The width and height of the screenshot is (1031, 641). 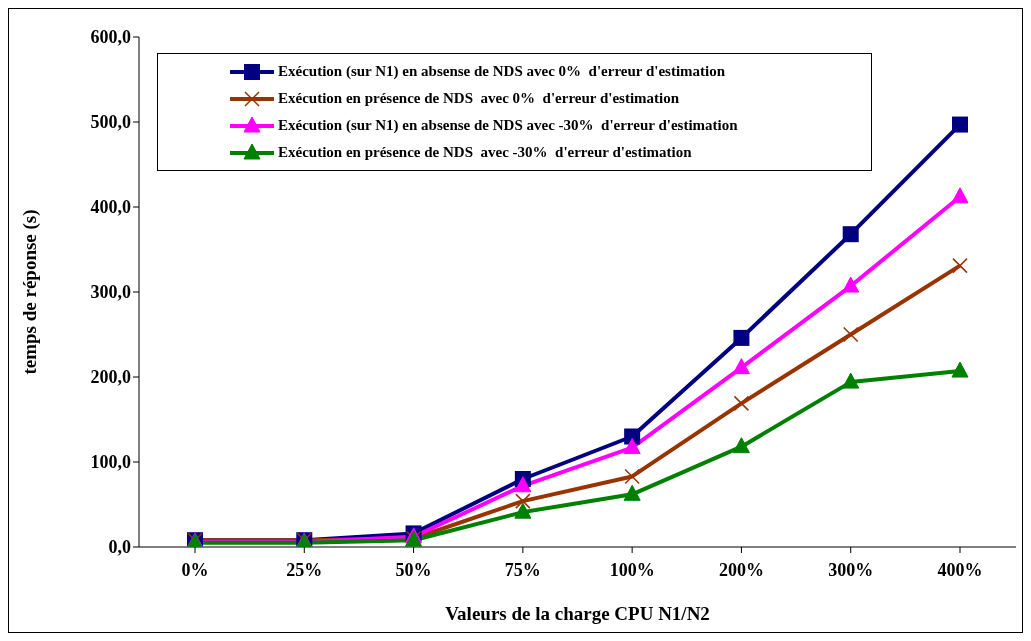 What do you see at coordinates (110, 377) in the screenshot?
I see `y-tick-label: 200,0` at bounding box center [110, 377].